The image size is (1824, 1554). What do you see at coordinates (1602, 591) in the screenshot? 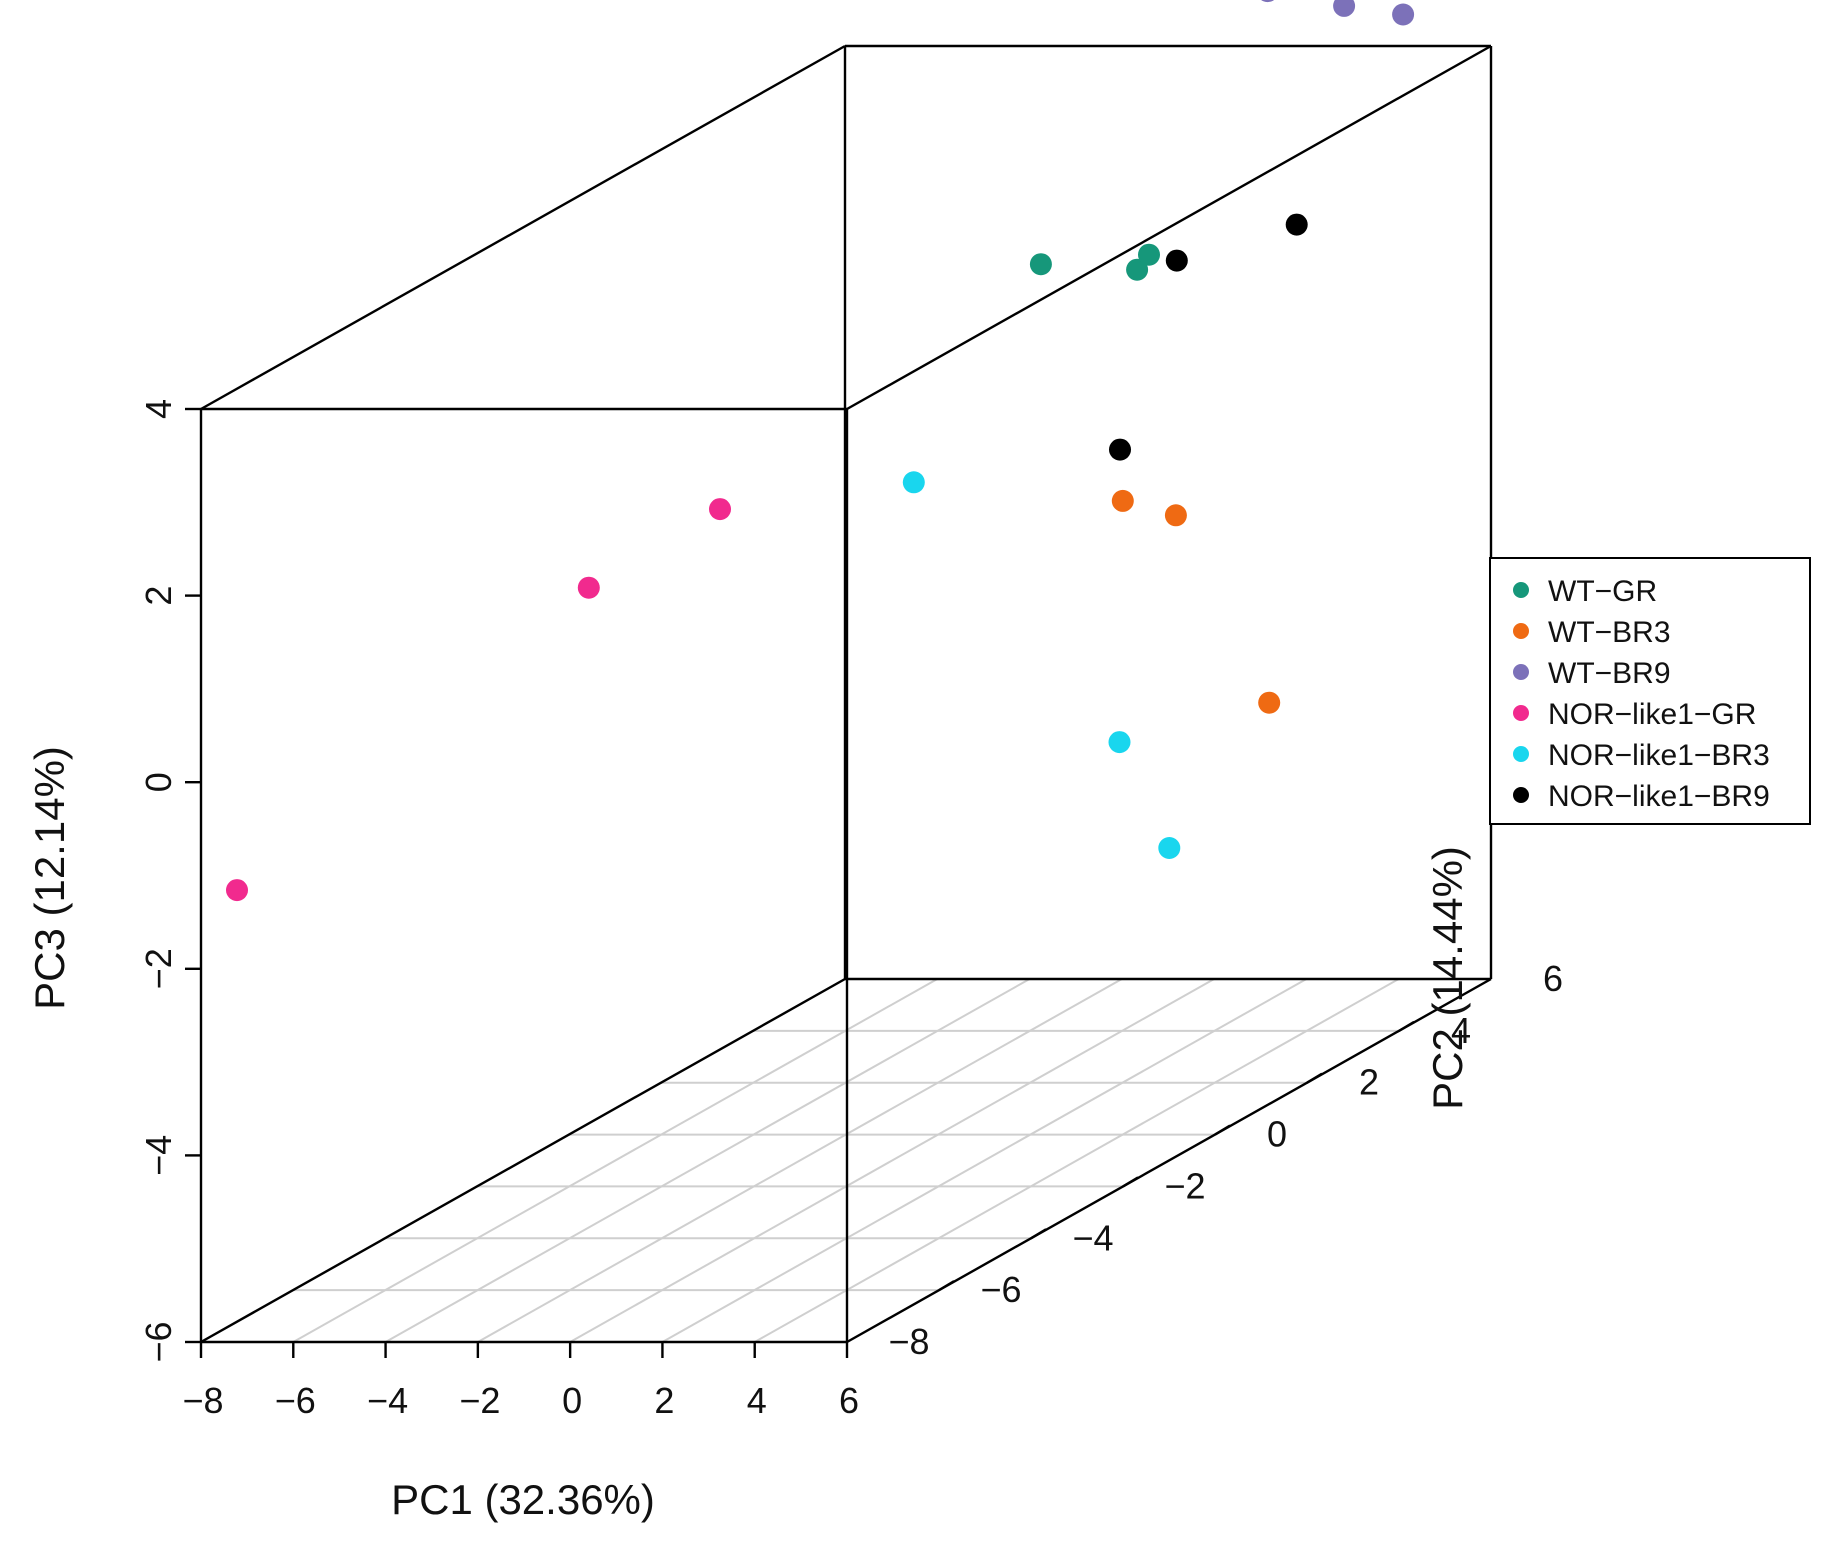
I see `legend-label-wt-gr: WT−GR` at bounding box center [1602, 591].